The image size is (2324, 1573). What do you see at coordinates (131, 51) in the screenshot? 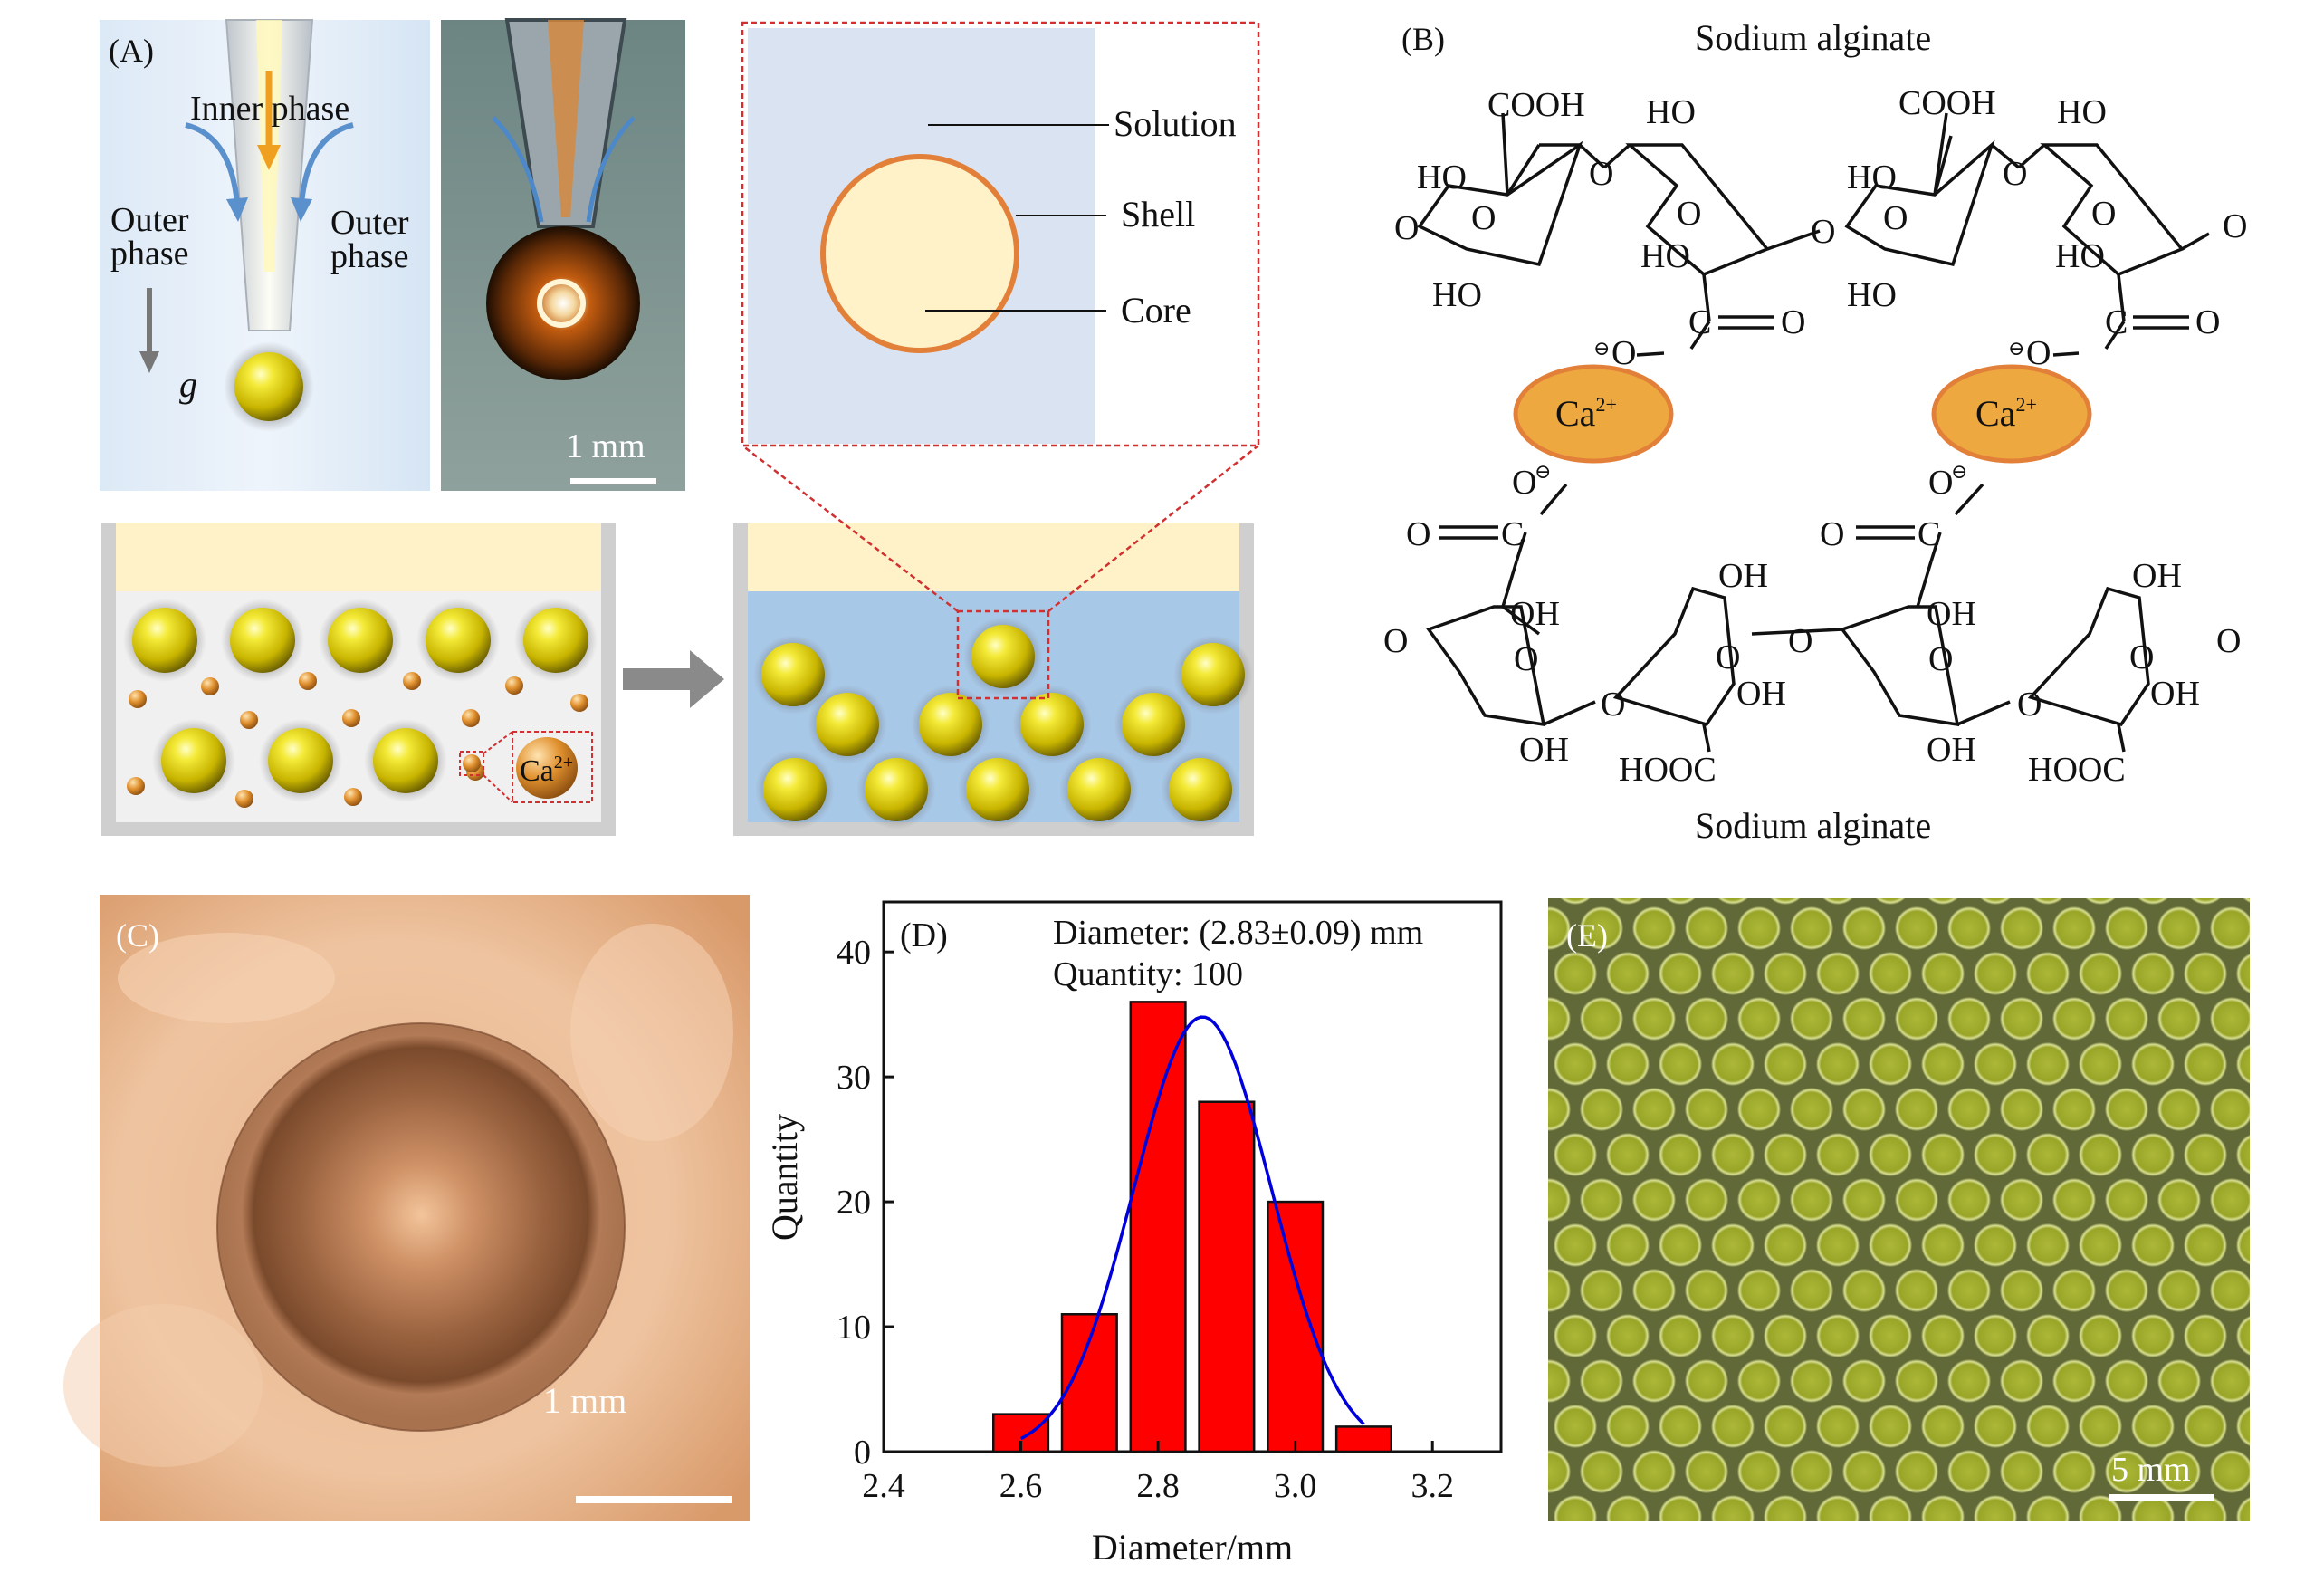
I see `panel-a-label: (A)` at bounding box center [131, 51].